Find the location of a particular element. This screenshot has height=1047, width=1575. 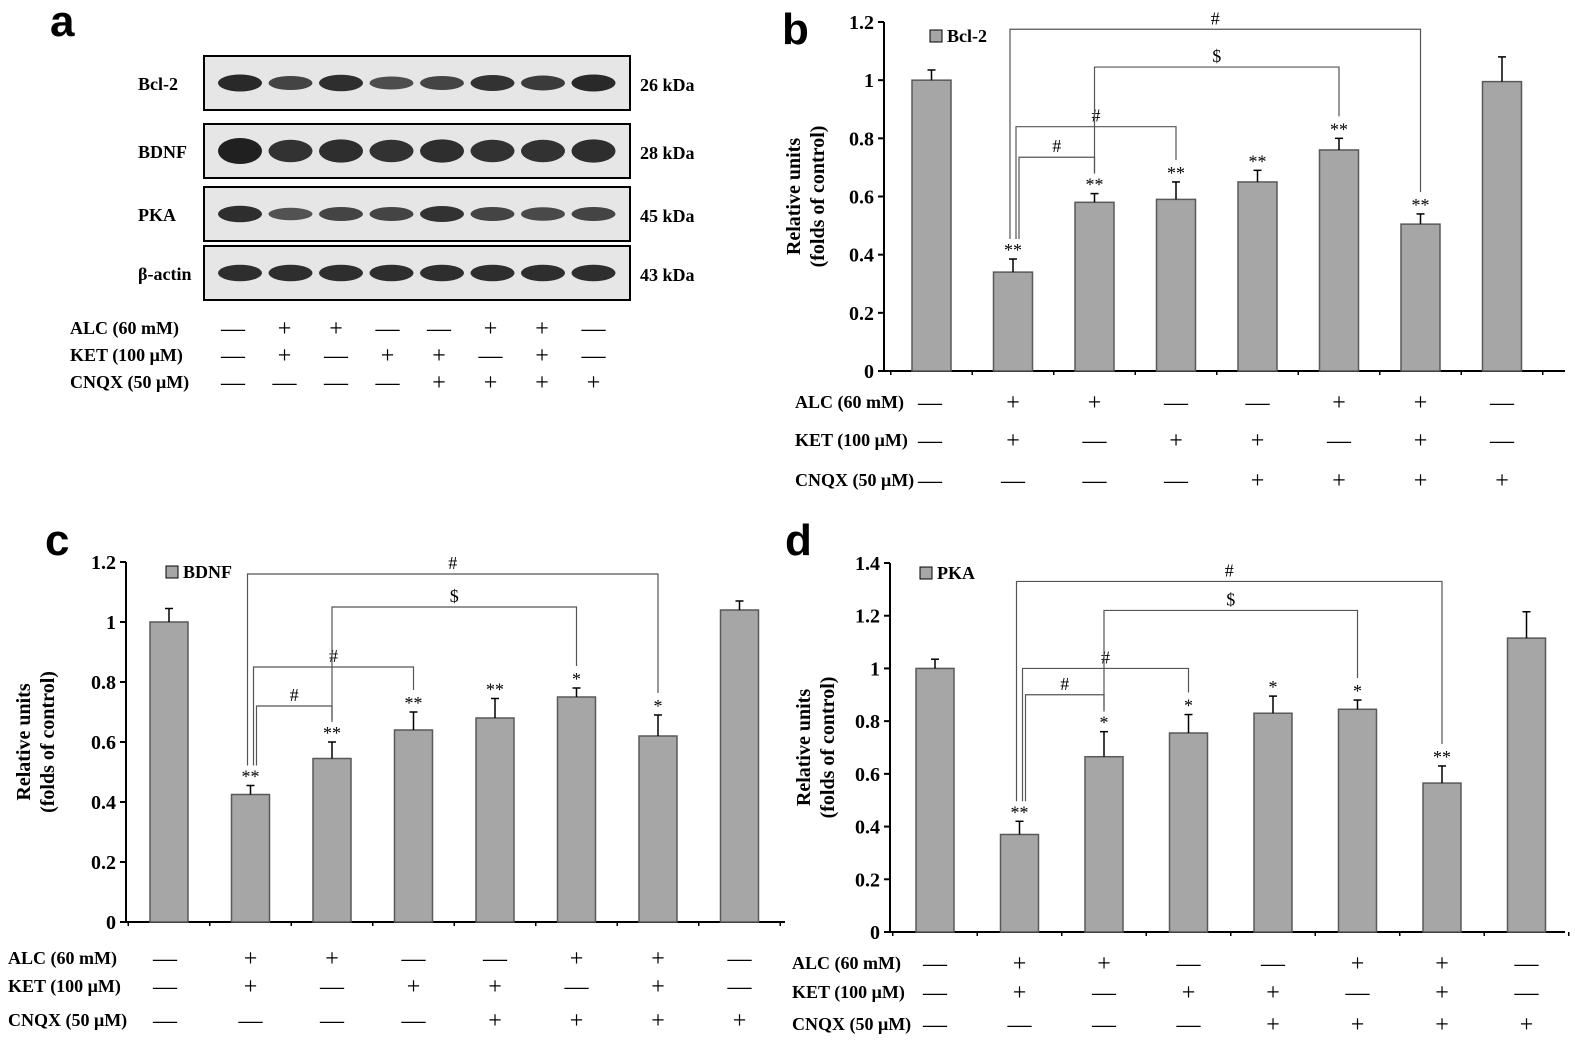

panel-letter-a: a is located at coordinates (62, 23).